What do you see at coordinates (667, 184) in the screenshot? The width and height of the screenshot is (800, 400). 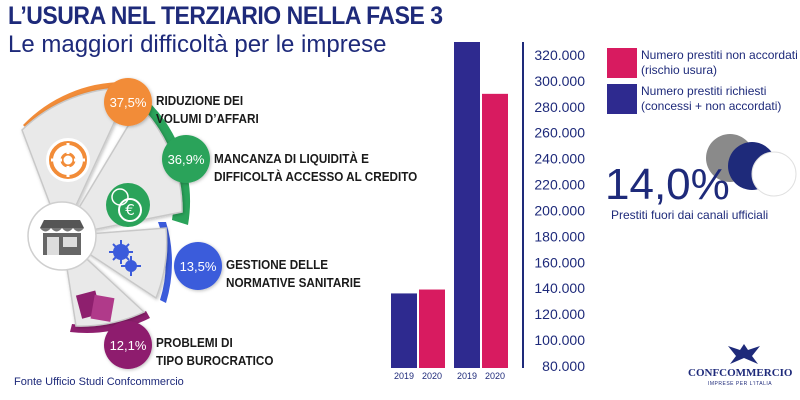 I see `highlight-value: 14,0%` at bounding box center [667, 184].